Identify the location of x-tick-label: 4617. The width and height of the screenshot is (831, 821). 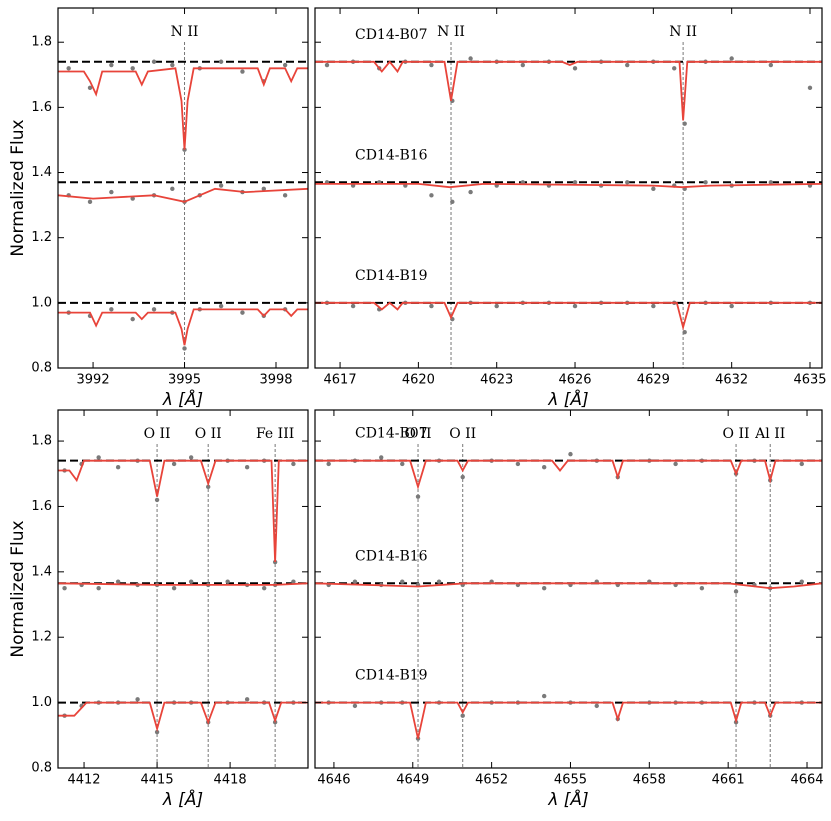
(340, 380).